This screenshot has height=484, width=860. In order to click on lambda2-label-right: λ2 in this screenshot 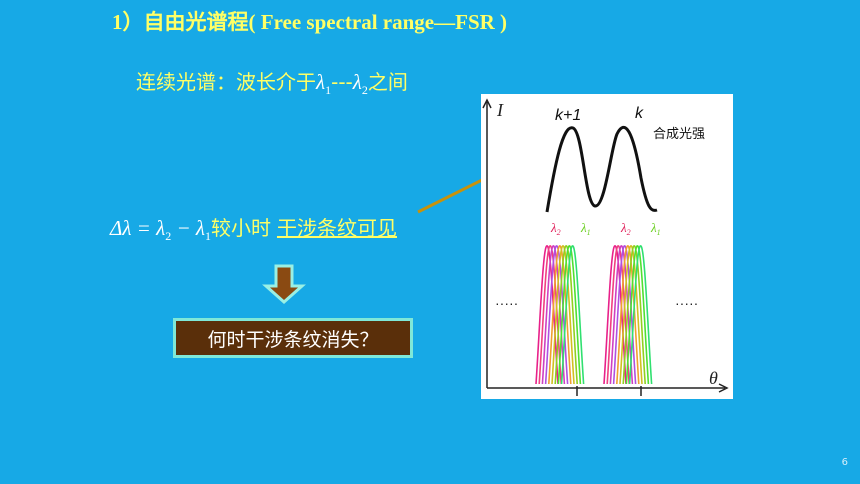, I will do `click(625, 228)`.